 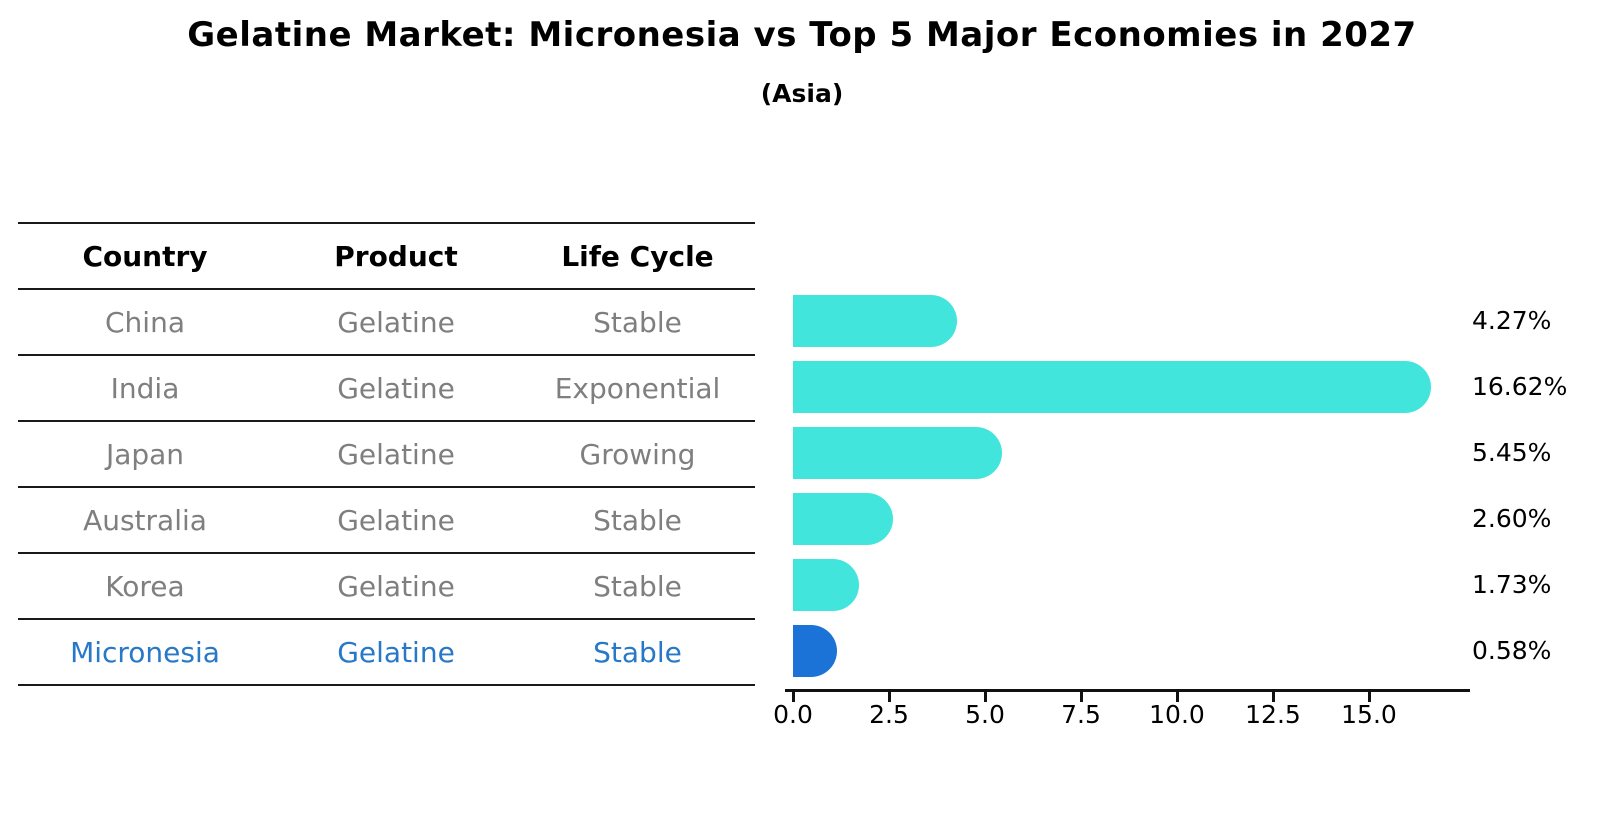 I want to click on table-row: Australia Gelatine Stable, so click(x=386, y=519).